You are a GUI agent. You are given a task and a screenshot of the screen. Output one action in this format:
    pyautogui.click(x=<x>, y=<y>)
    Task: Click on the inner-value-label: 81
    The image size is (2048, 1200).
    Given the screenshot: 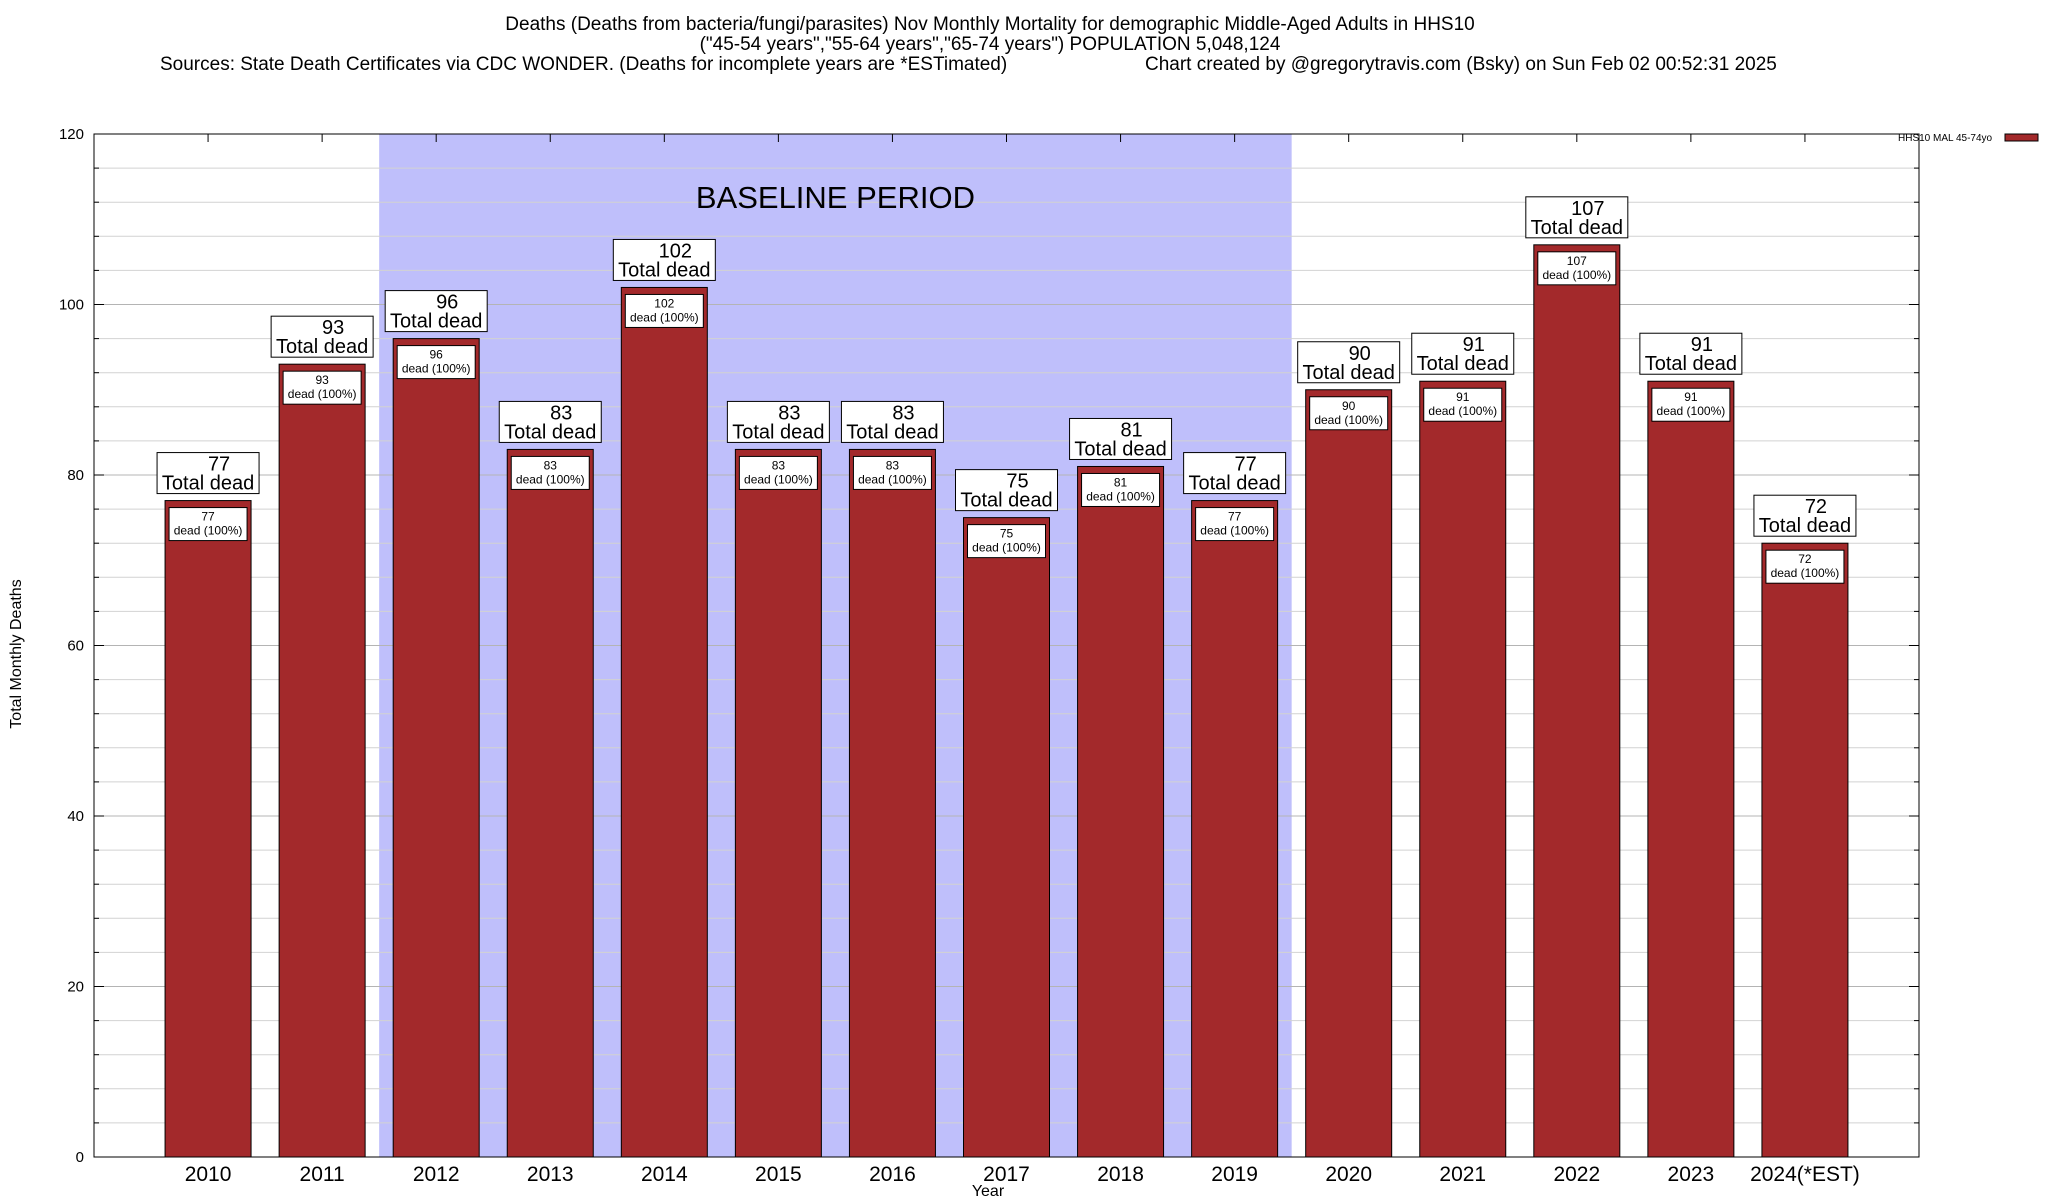 What is the action you would take?
    pyautogui.click(x=1121, y=482)
    